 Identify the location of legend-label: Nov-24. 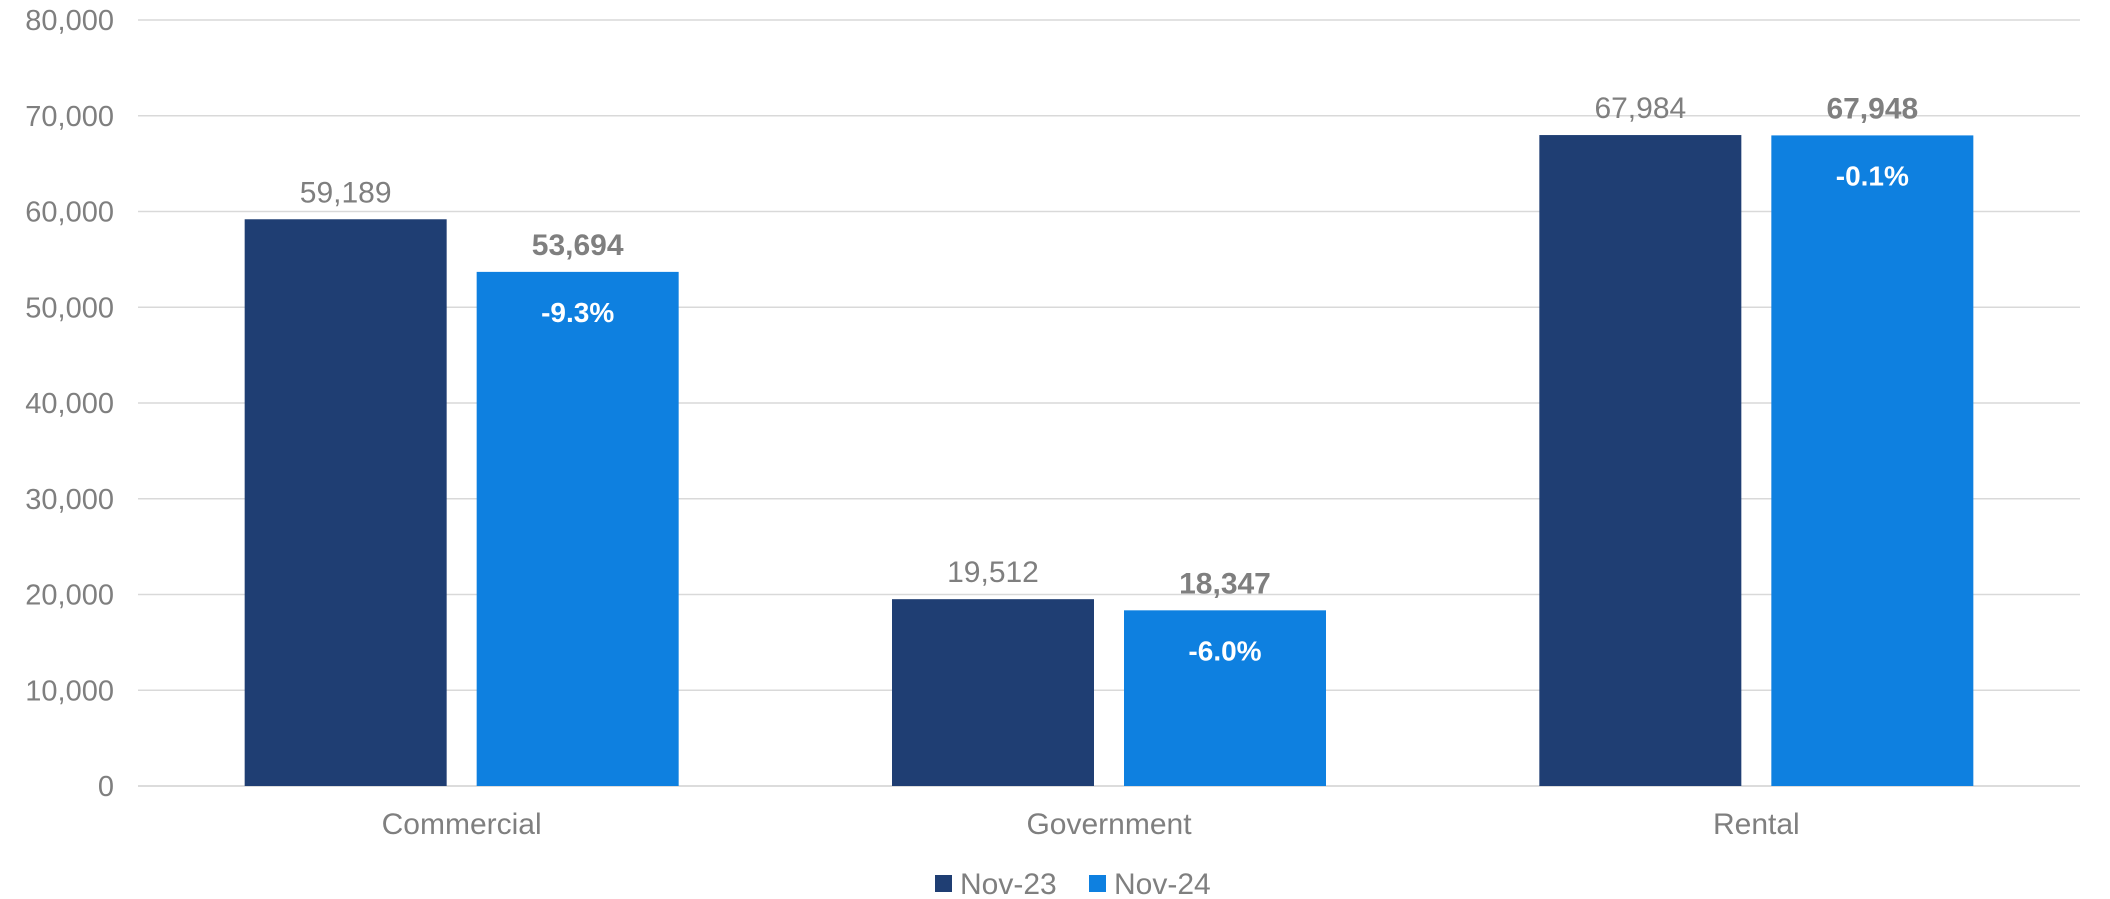
(1162, 883).